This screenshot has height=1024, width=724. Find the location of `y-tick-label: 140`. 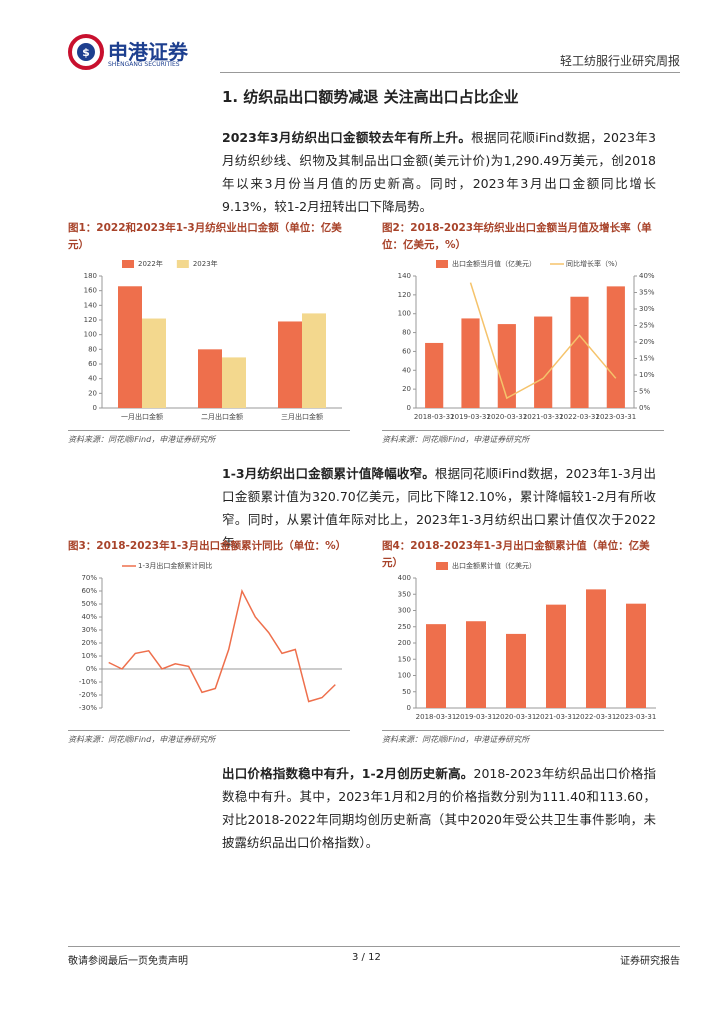

y-tick-label: 140 is located at coordinates (90, 305).